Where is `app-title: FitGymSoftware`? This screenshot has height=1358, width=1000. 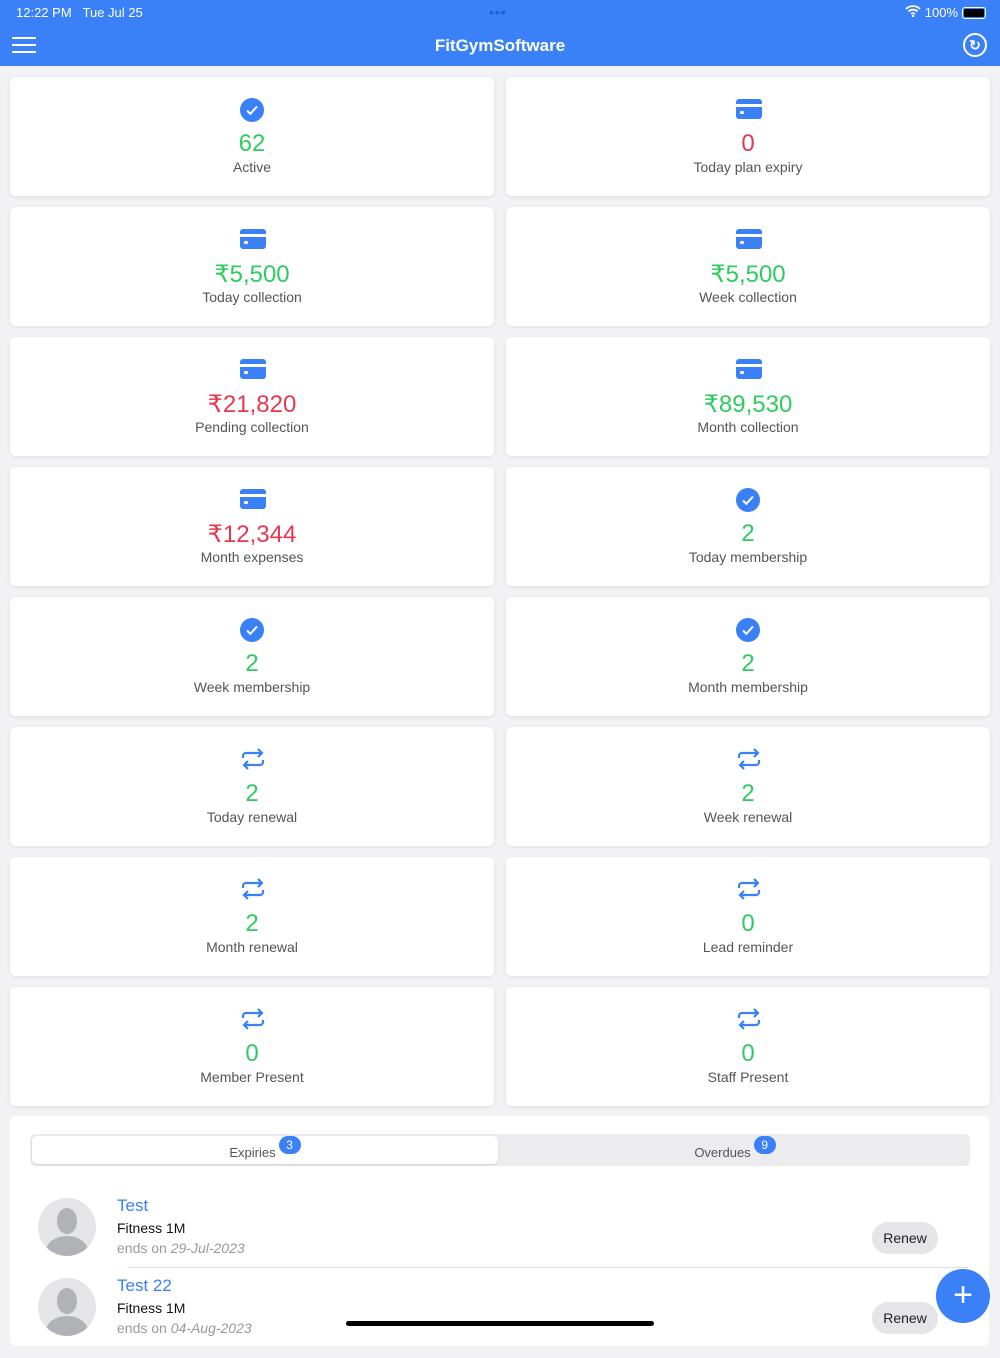 app-title: FitGymSoftware is located at coordinates (500, 45).